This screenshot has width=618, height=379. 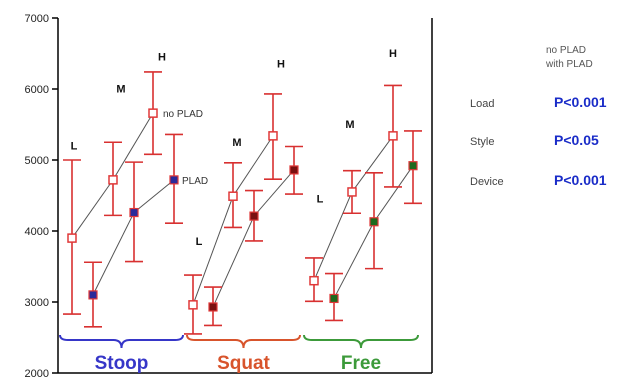 I want to click on free-load-label-l: L, so click(x=320, y=200).